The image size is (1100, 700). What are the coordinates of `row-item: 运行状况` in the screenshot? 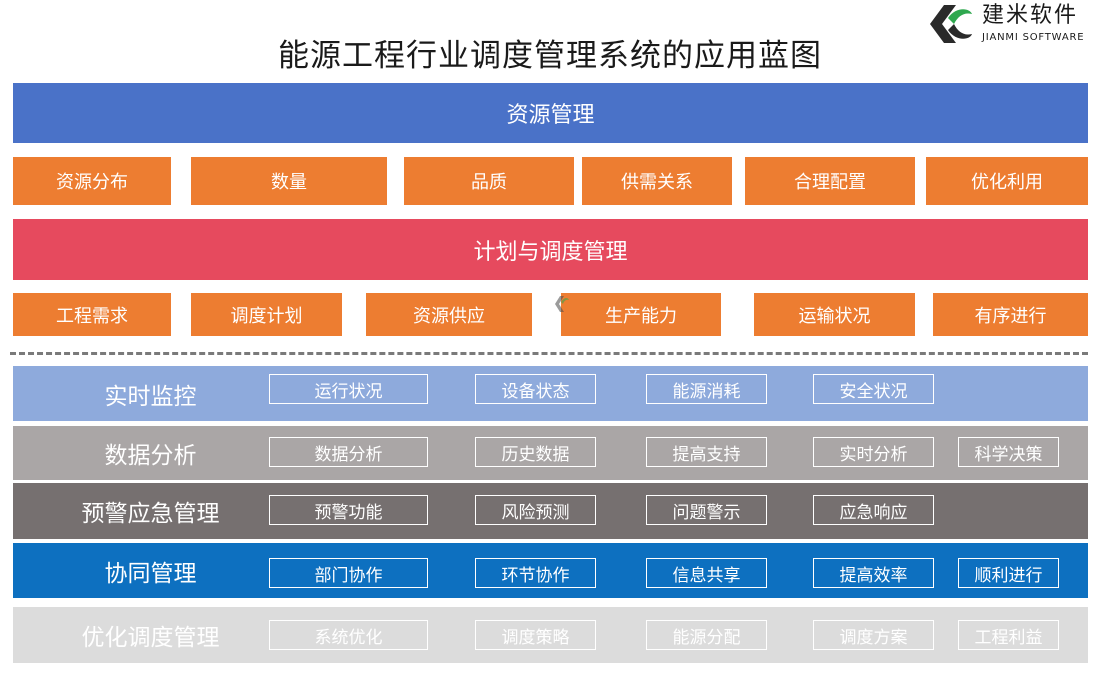 It's located at (348, 389).